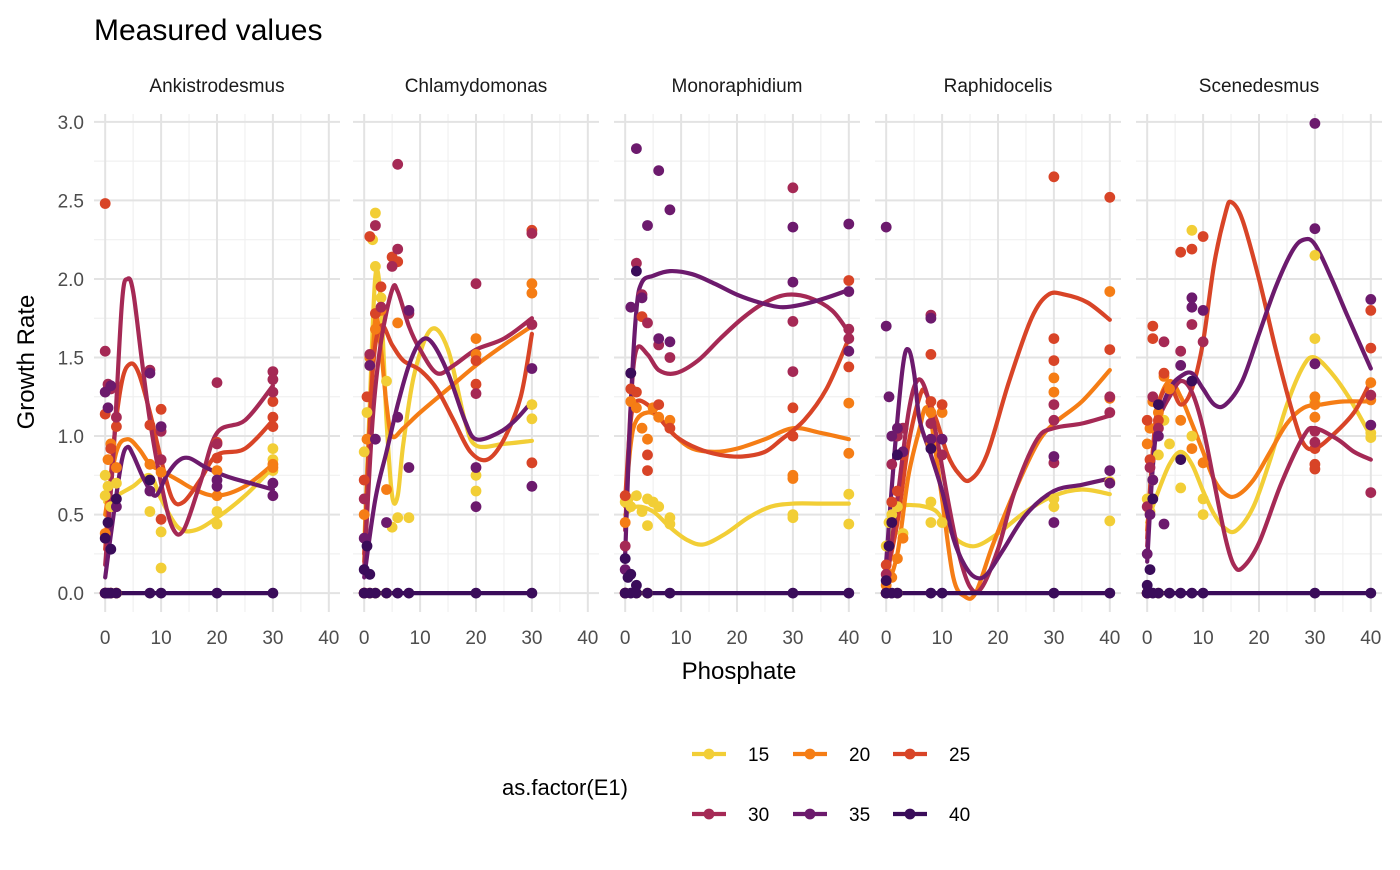  Describe the element at coordinates (71, 437) in the screenshot. I see `y-tick-label: 1.0` at that location.